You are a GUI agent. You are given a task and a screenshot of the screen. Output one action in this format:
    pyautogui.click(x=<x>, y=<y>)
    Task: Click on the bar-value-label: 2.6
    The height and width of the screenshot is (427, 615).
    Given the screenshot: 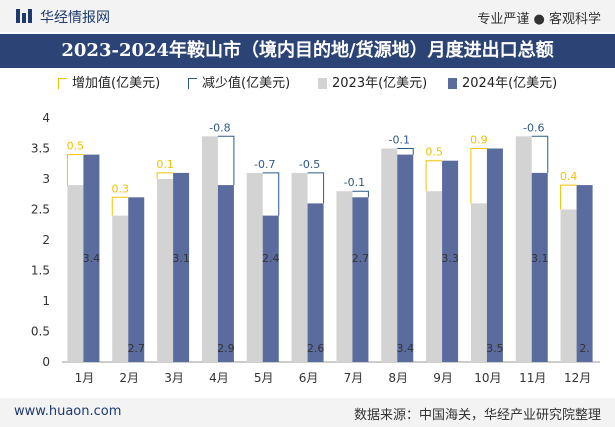 What is the action you would take?
    pyautogui.click(x=316, y=348)
    